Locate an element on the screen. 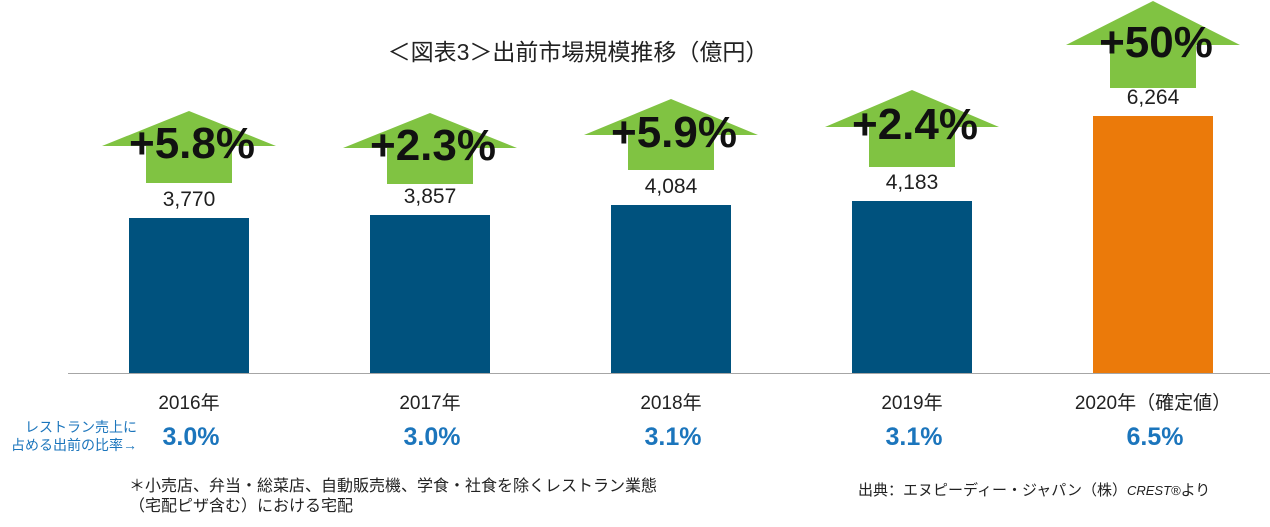 This screenshot has width=1270, height=527. source-suffix: より is located at coordinates (1195, 490).